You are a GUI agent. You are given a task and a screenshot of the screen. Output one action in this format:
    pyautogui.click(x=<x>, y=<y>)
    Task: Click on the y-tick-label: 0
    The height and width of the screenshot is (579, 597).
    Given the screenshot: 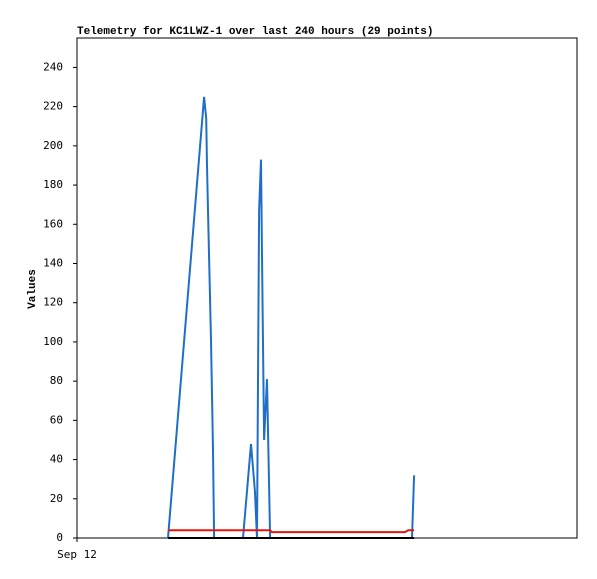 What is the action you would take?
    pyautogui.click(x=59, y=537)
    